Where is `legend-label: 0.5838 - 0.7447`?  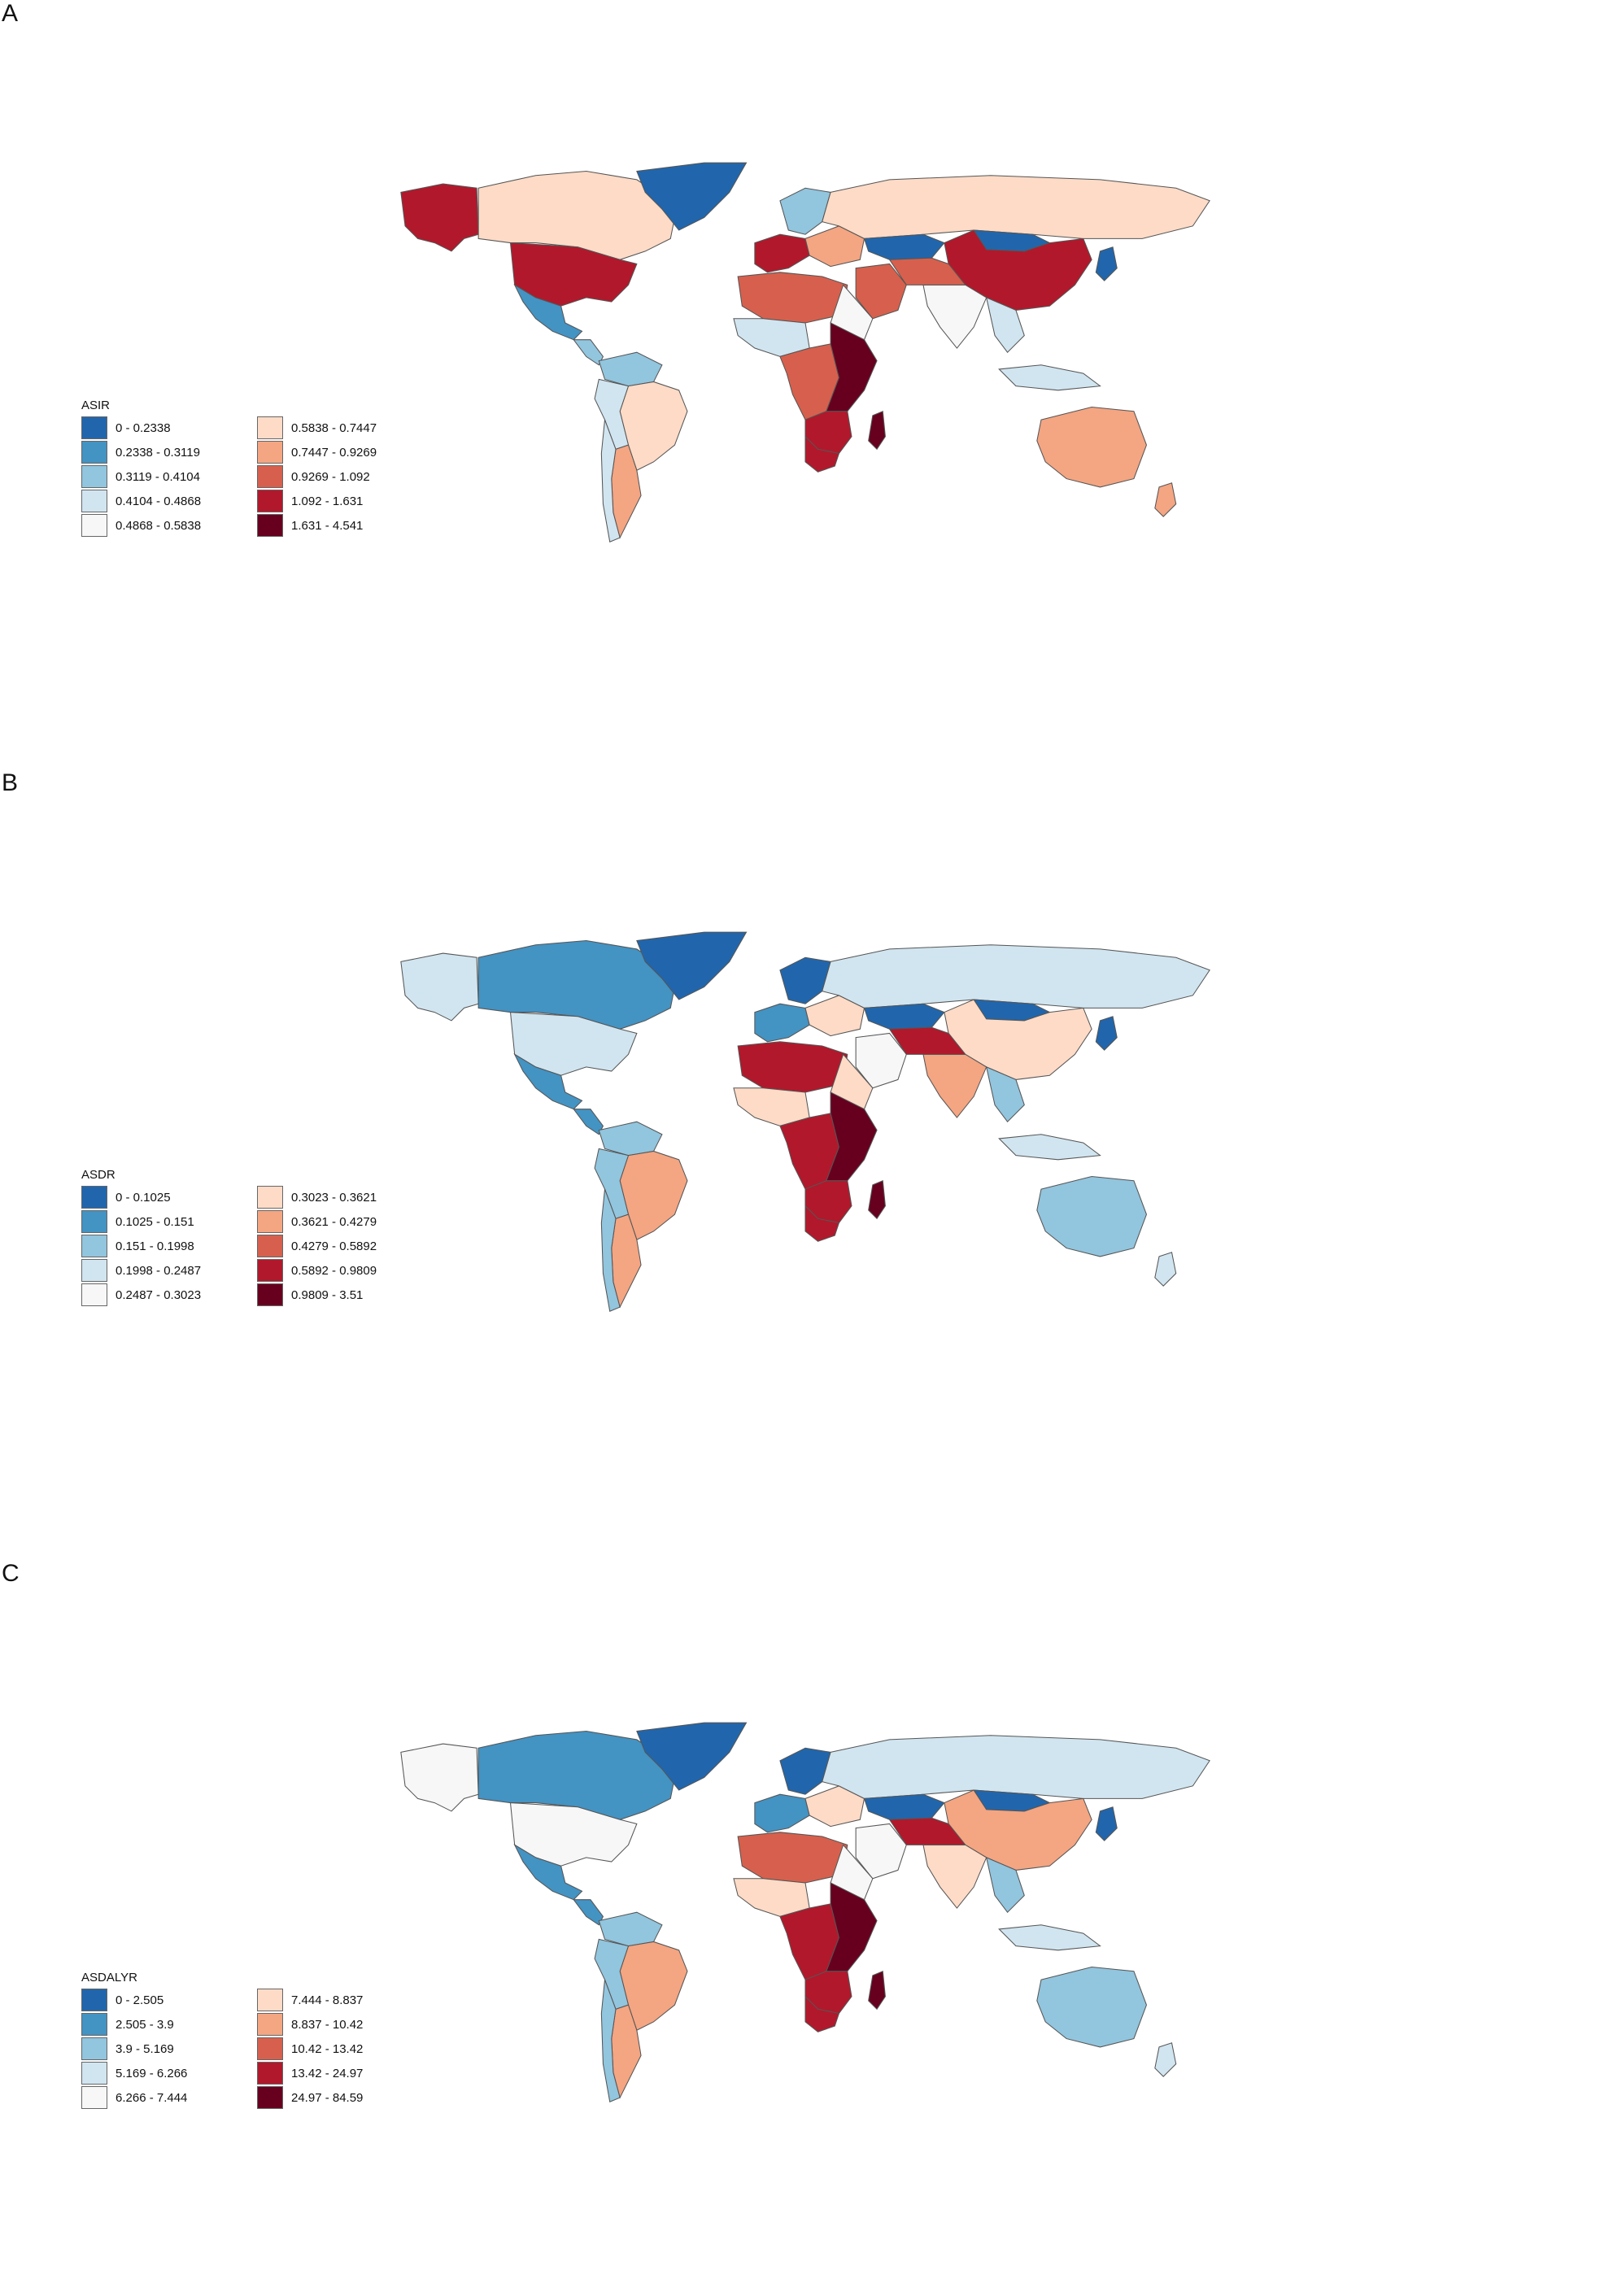 legend-label: 0.5838 - 0.7447 is located at coordinates (334, 427).